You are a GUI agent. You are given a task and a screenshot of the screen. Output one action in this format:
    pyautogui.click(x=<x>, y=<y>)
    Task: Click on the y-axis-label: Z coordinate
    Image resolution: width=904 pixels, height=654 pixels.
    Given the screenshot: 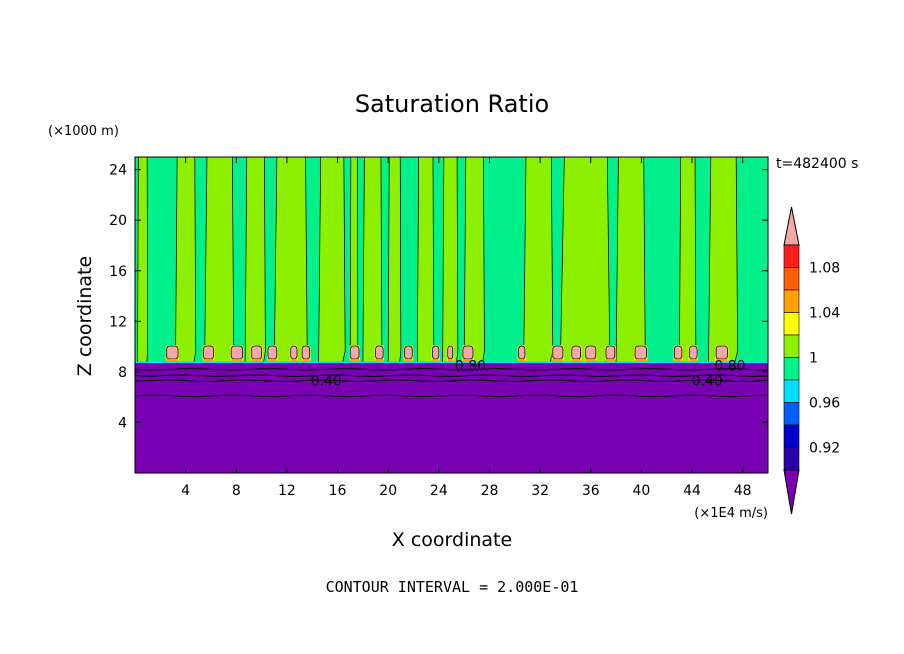 What is the action you would take?
    pyautogui.click(x=85, y=316)
    